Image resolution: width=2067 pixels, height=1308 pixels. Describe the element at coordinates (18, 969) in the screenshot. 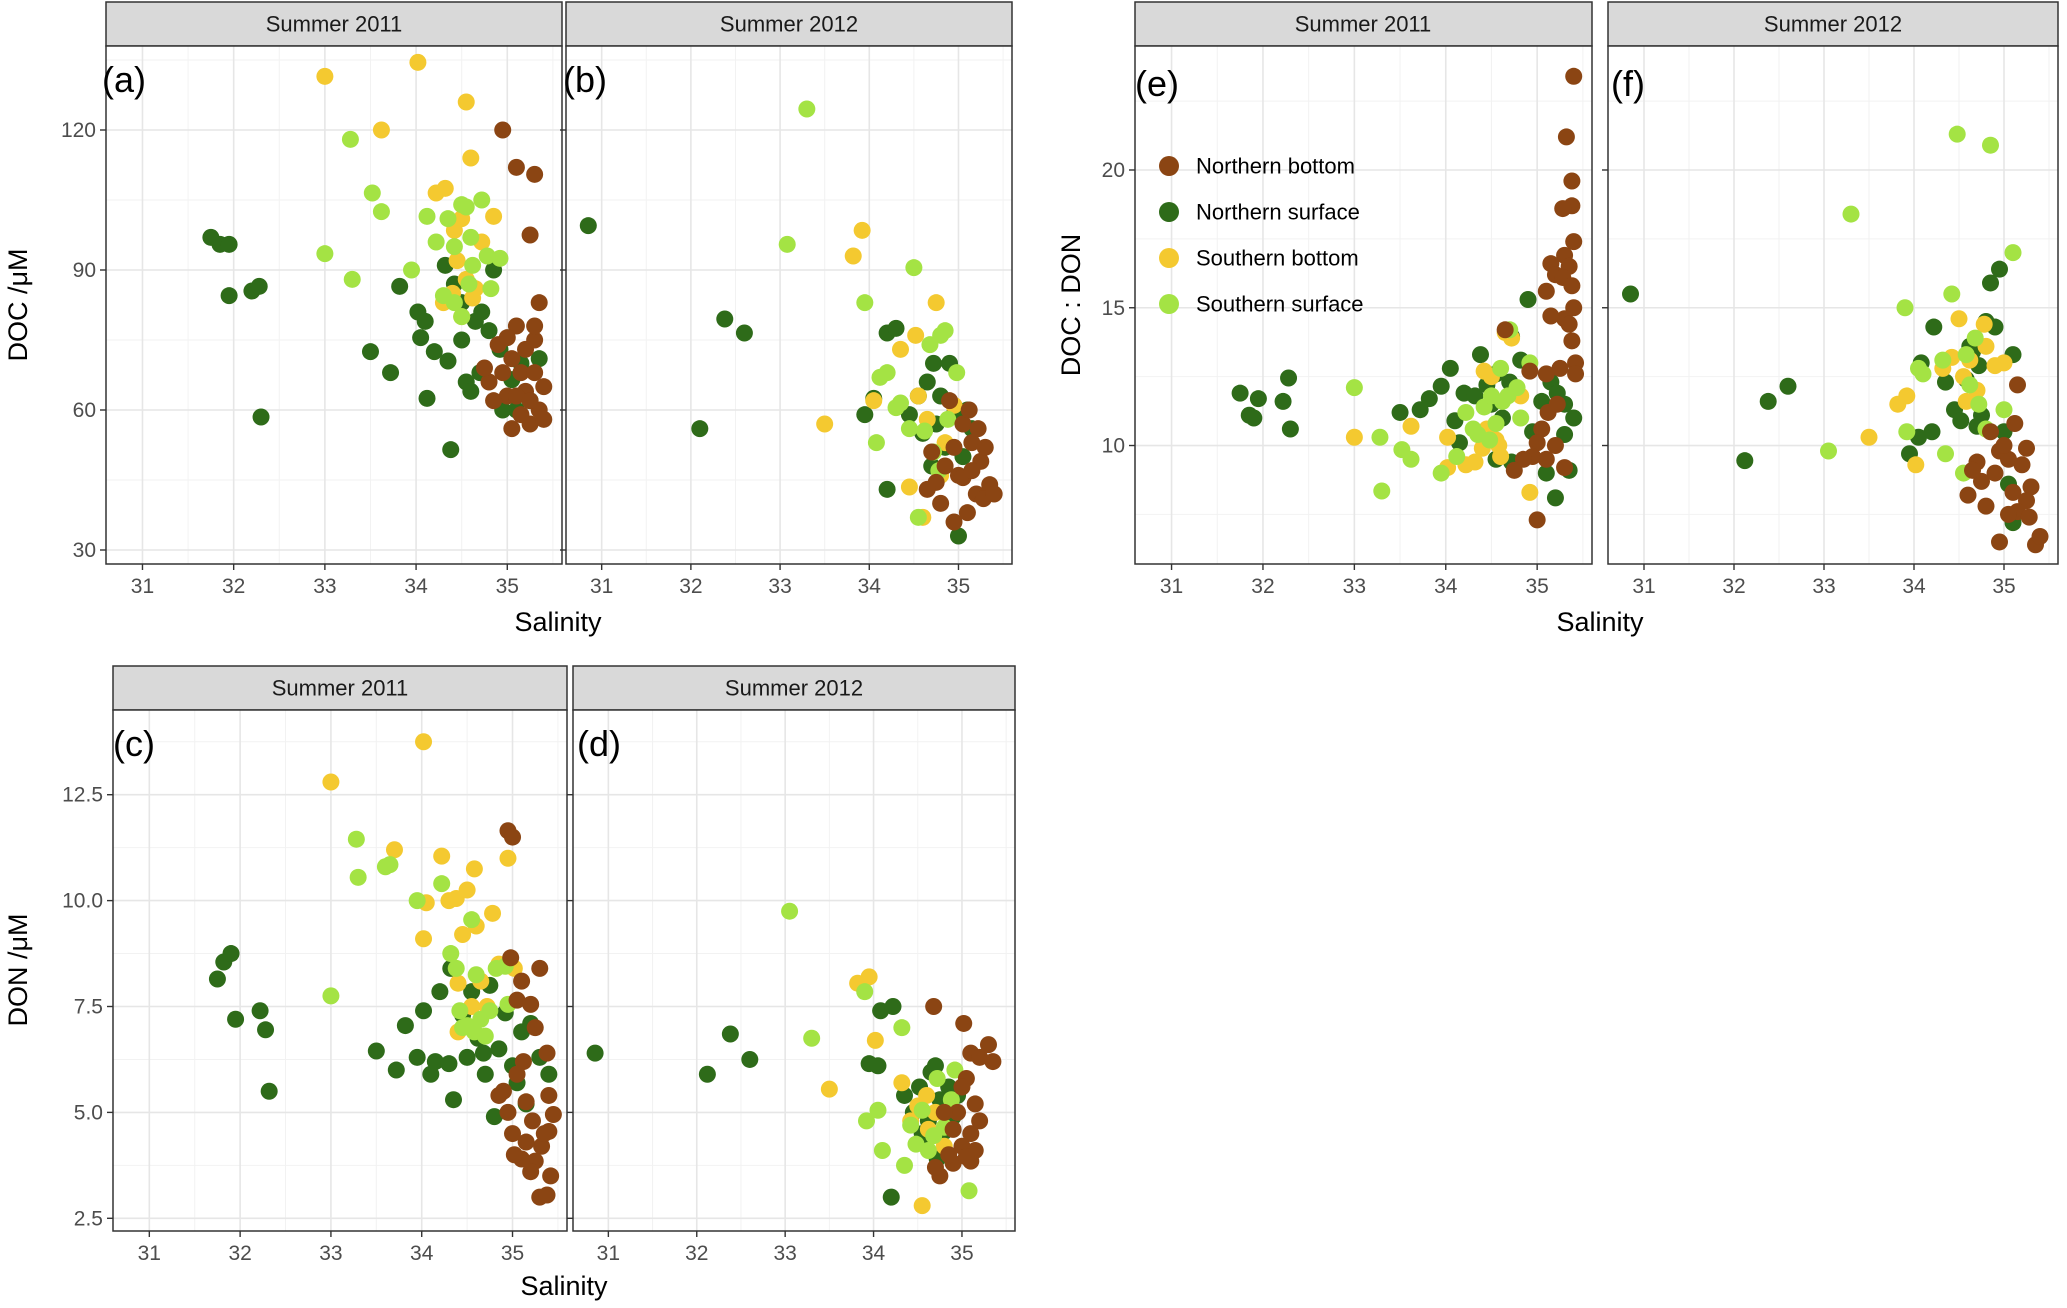

I see `y-axis-title-c: DON /μM` at that location.